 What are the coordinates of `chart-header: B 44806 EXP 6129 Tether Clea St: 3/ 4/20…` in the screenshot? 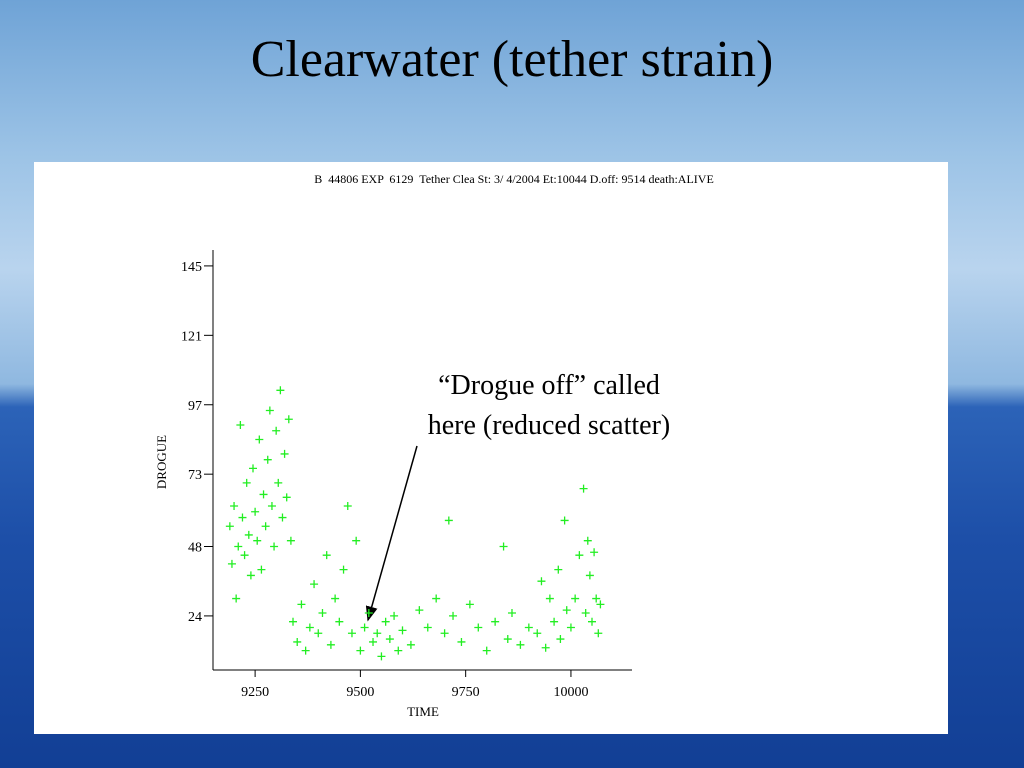 It's located at (514, 179).